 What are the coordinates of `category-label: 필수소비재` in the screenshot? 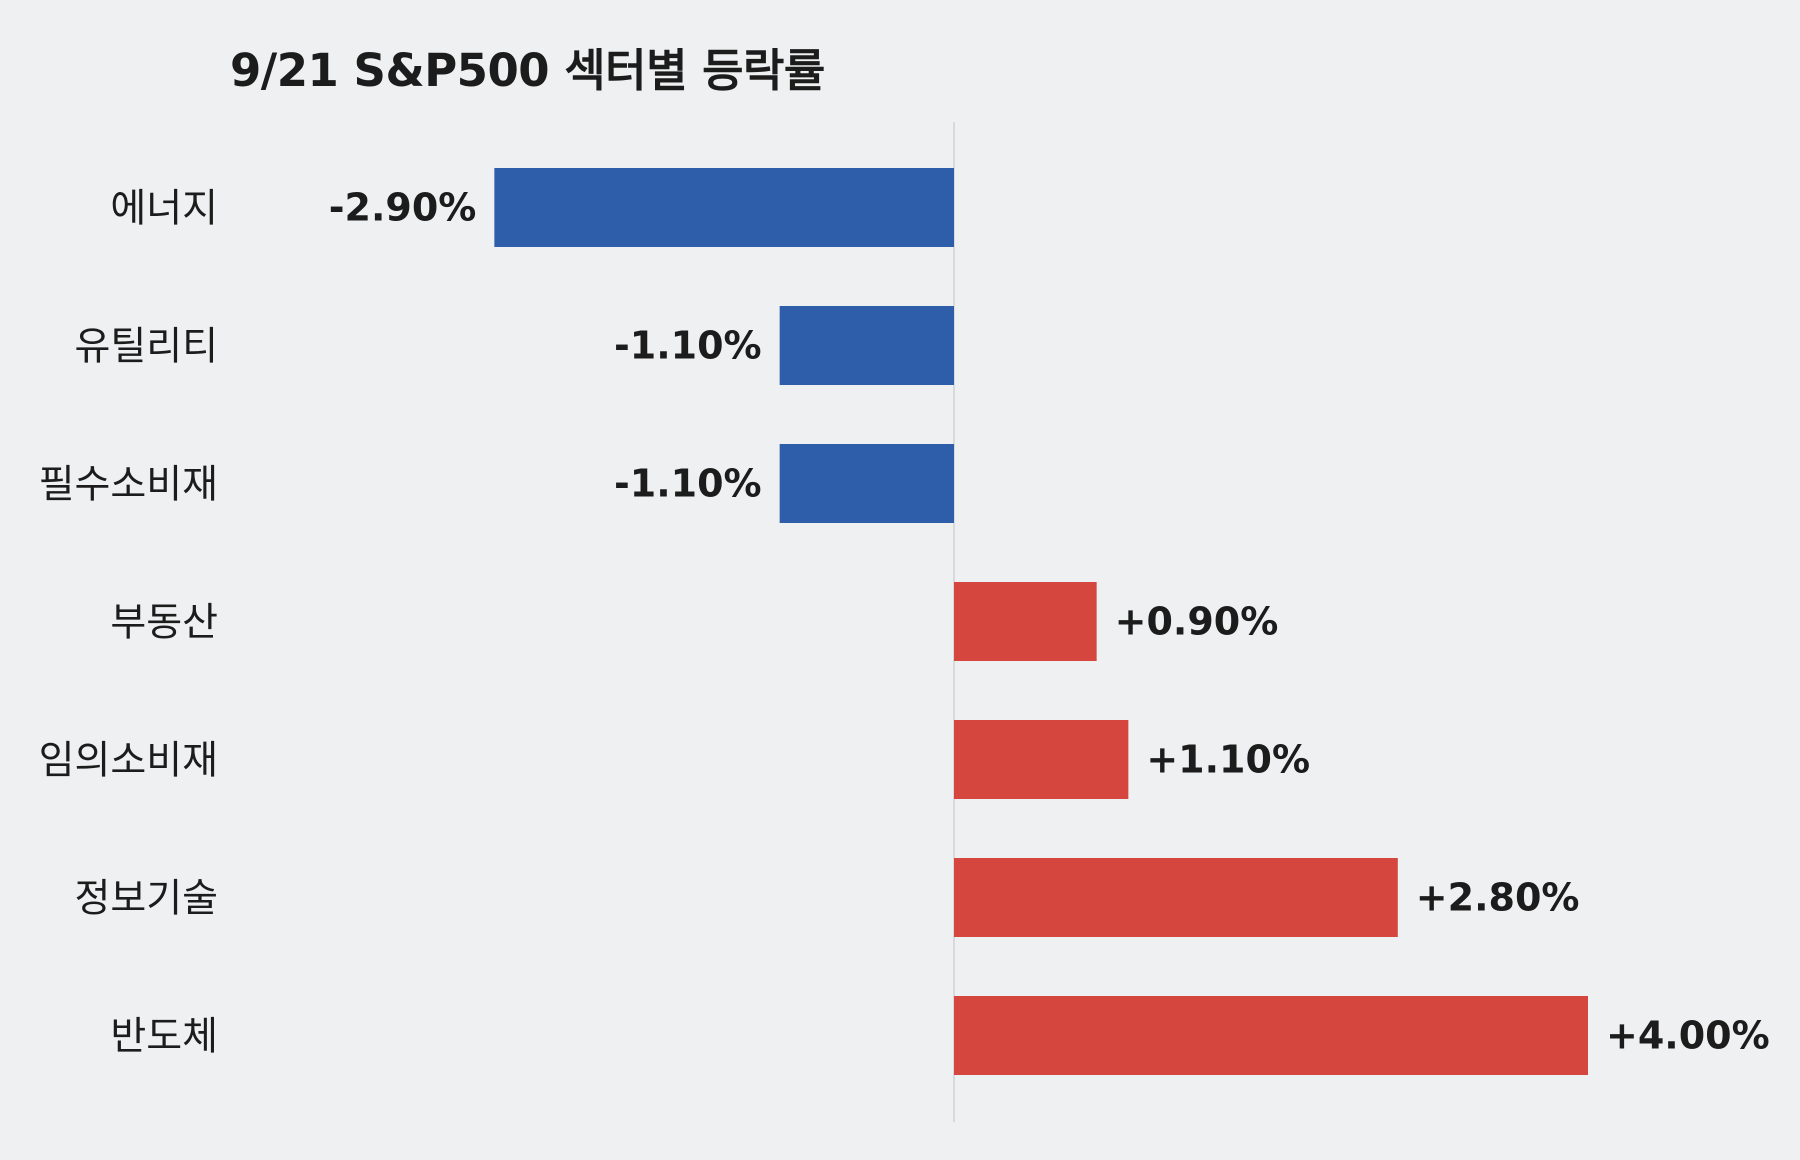 It's located at (128, 485).